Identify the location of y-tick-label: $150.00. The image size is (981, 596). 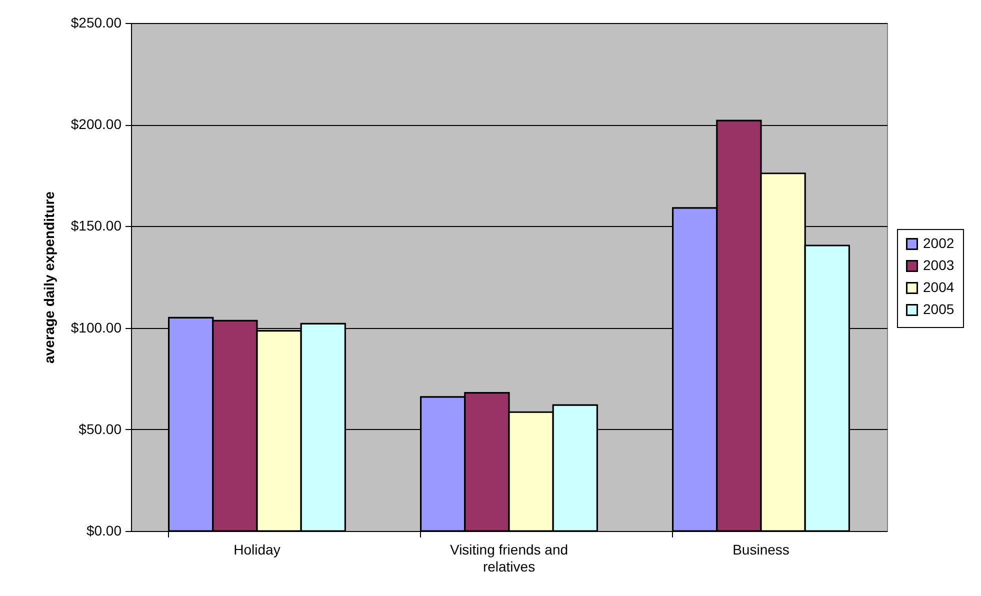
(96, 226).